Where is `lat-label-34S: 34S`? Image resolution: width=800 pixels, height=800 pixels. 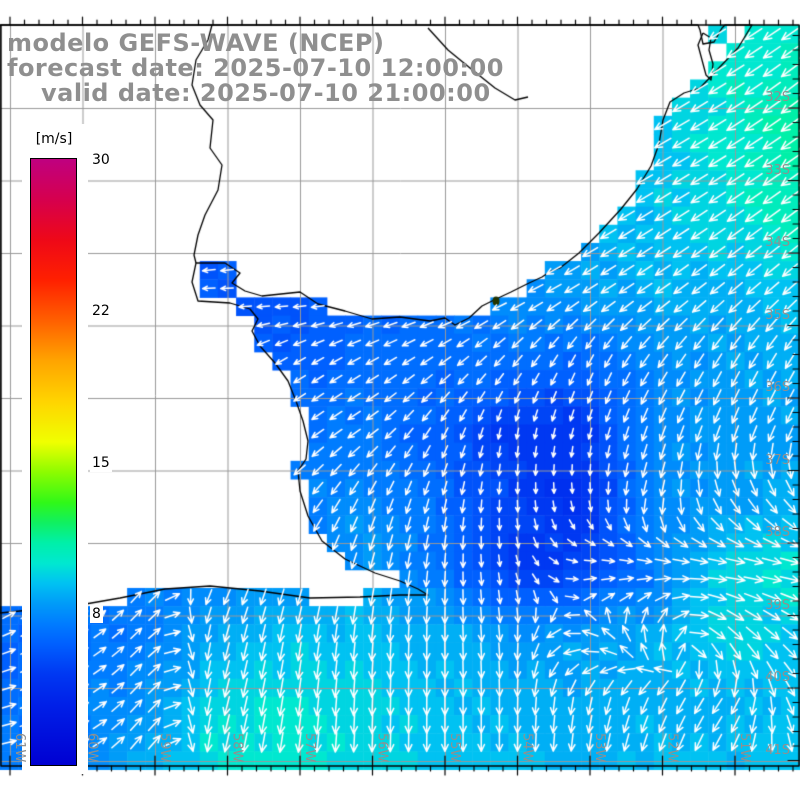
lat-label-34S: 34S is located at coordinates (777, 242).